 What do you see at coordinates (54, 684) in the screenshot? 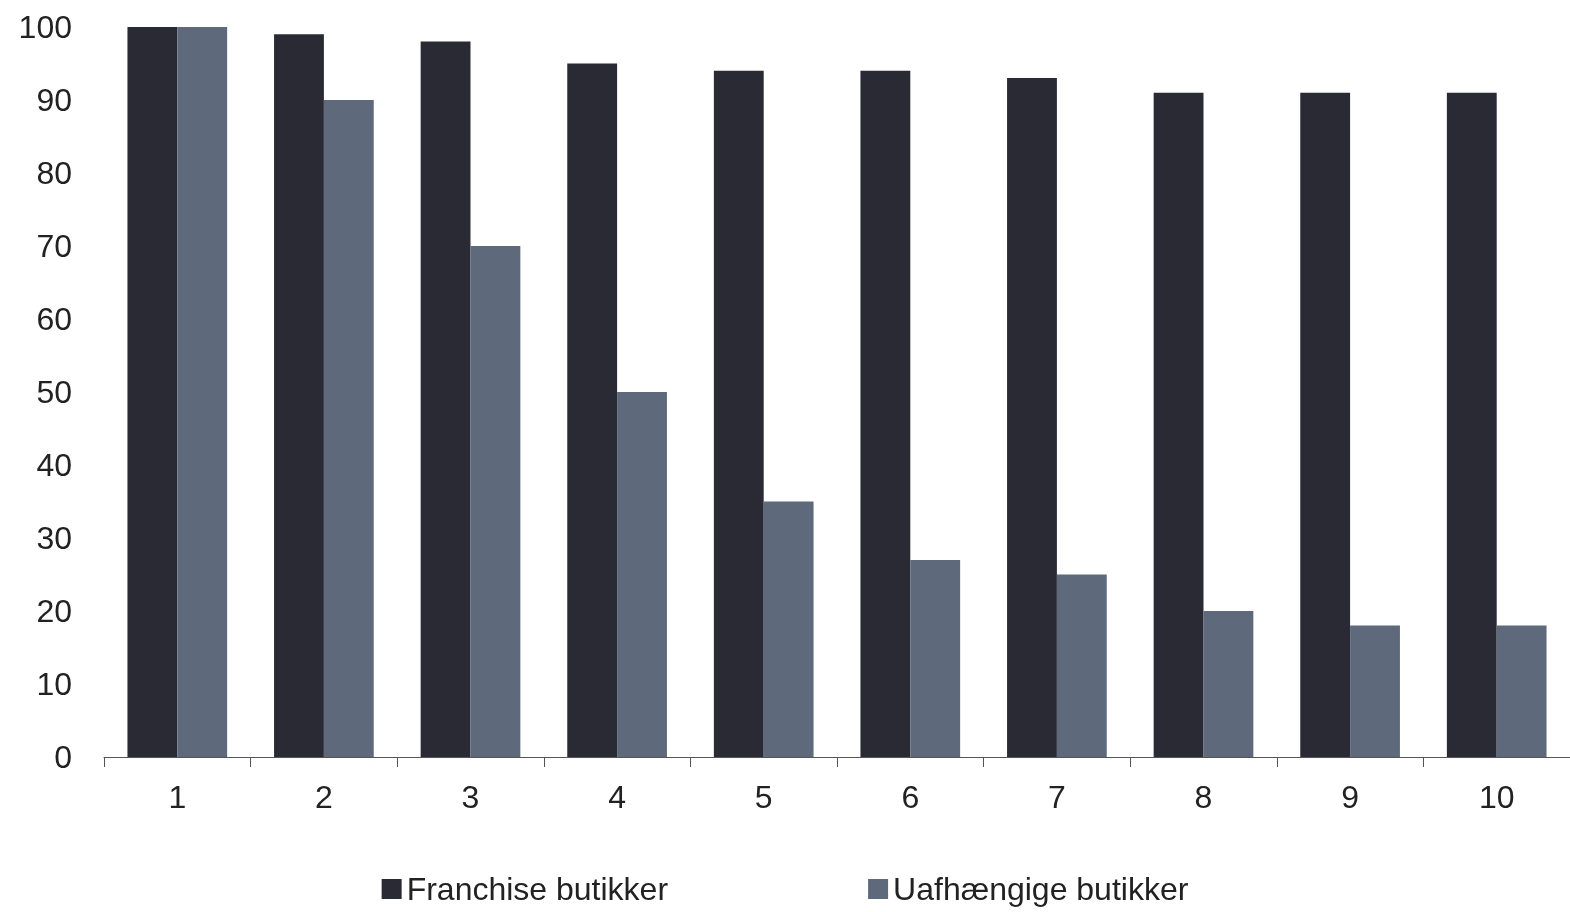
I see `y-tick-label: 10` at bounding box center [54, 684].